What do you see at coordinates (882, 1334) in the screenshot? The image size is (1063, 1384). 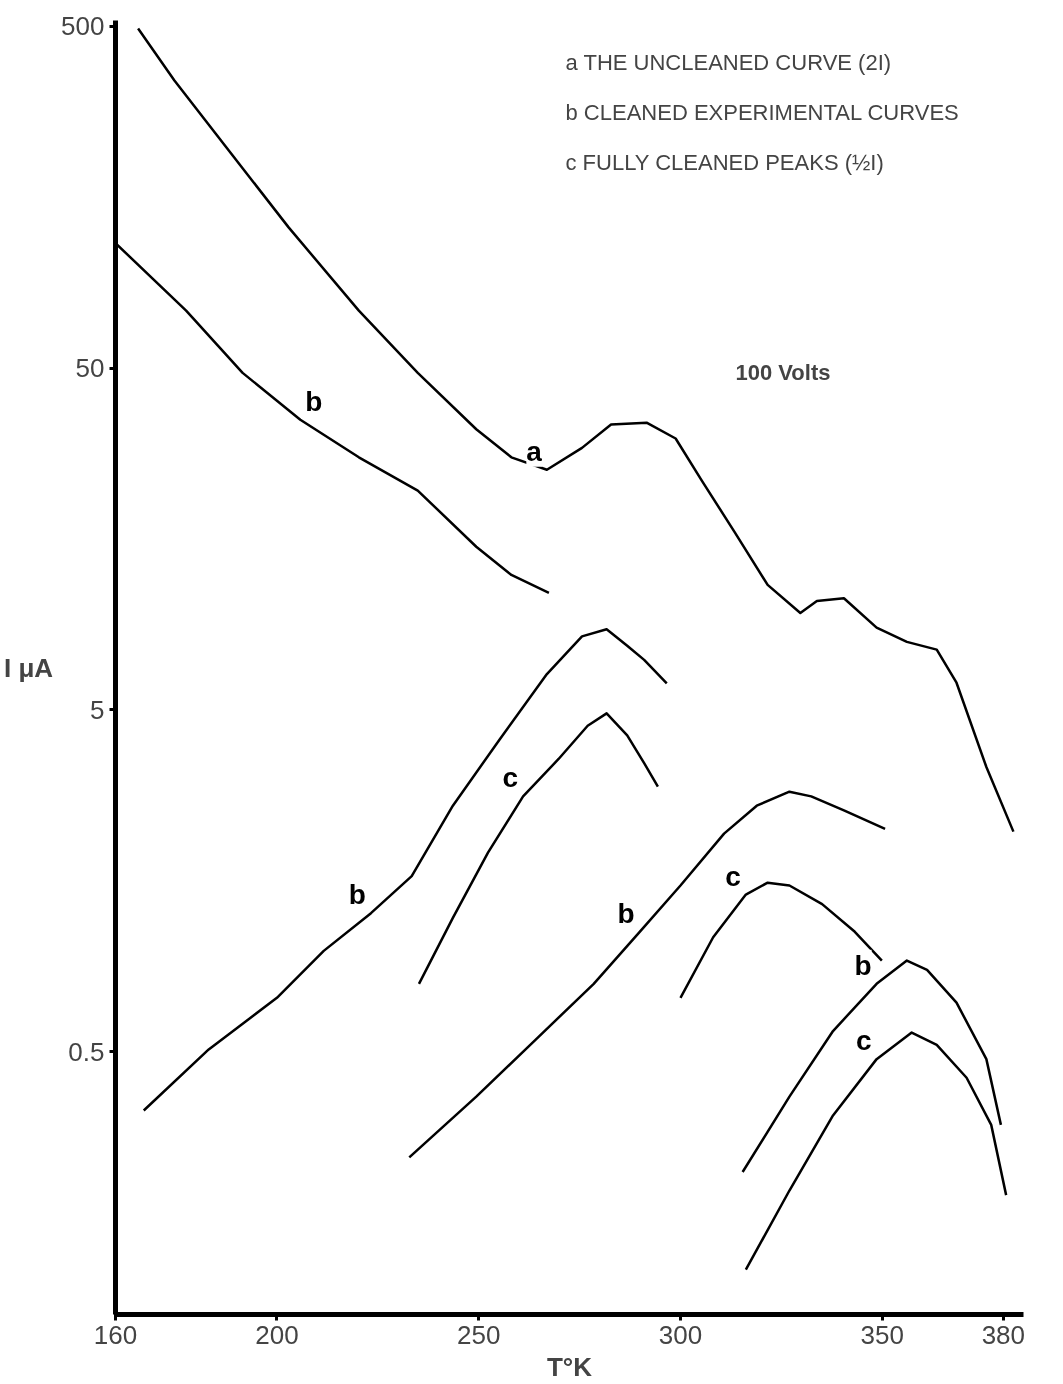 I see `x-tick-label: 350` at bounding box center [882, 1334].